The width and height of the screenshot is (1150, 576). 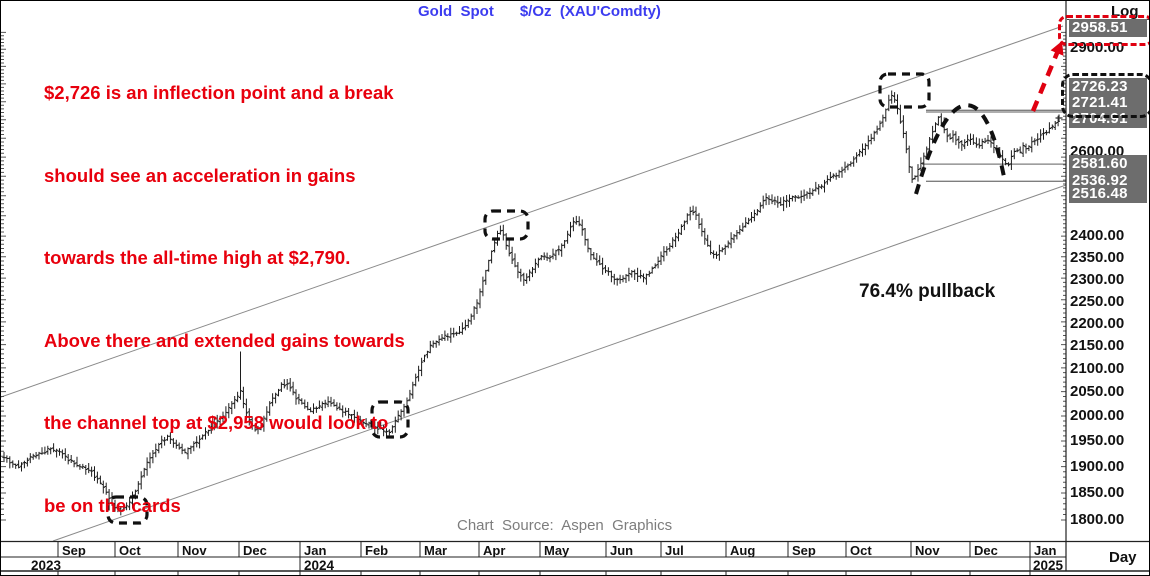 I want to click on y-axis-price-label-highlighted: 2581.60, so click(x=1108, y=164).